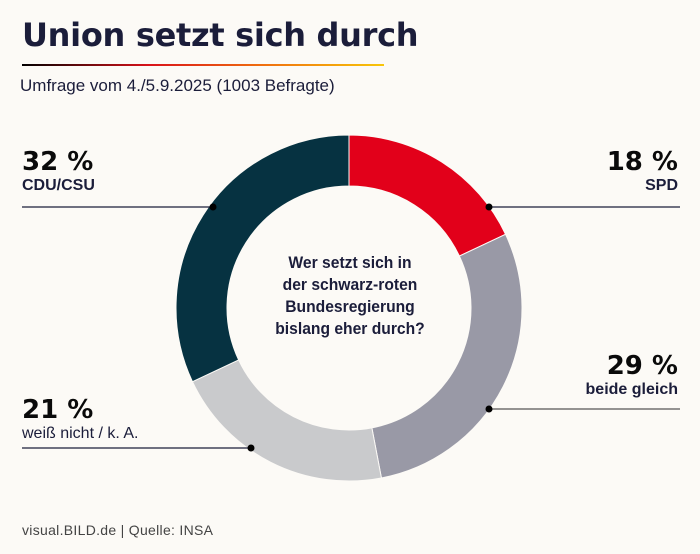 The width and height of the screenshot is (700, 554). Describe the element at coordinates (350, 328) in the screenshot. I see `center-question-line: bislang eher durch?` at that location.